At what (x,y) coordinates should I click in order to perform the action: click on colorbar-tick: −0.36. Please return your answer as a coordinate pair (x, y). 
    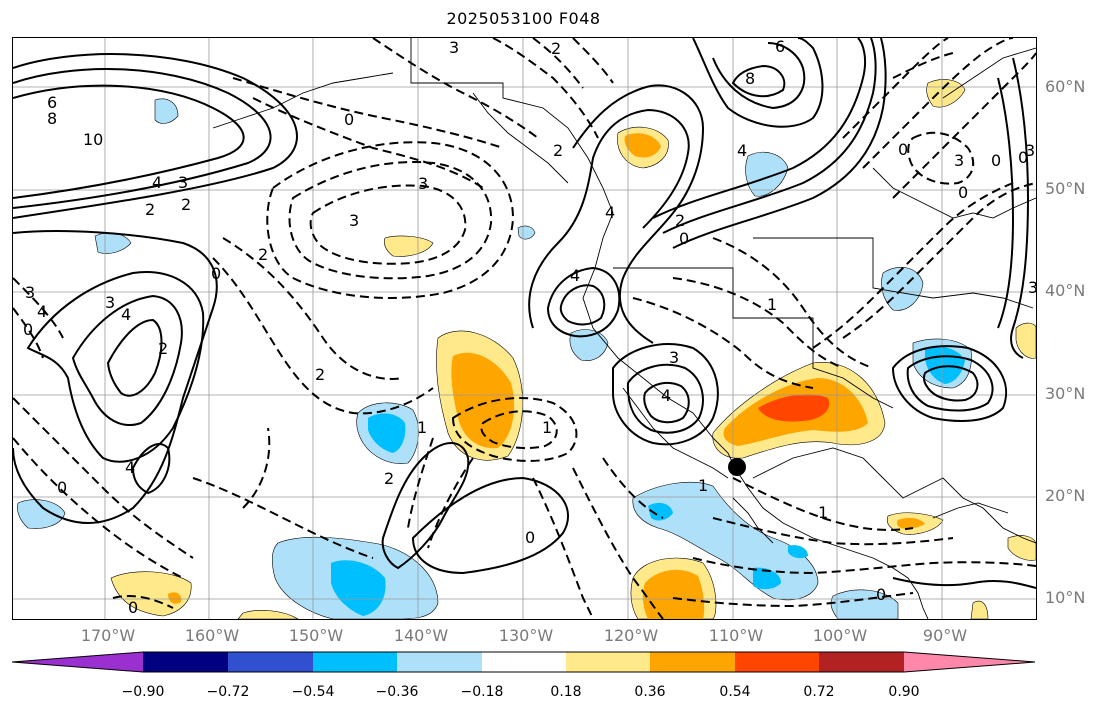
    Looking at the image, I should click on (397, 692).